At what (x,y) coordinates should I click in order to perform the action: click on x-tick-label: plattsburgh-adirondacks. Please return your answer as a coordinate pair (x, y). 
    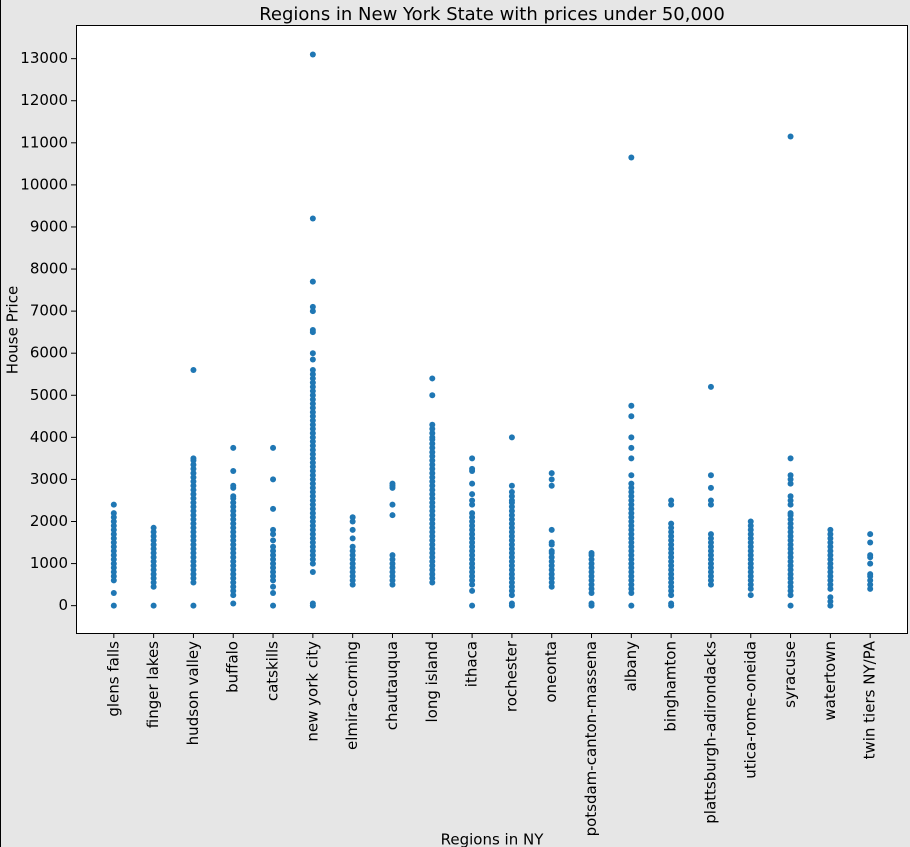
    Looking at the image, I should click on (710, 732).